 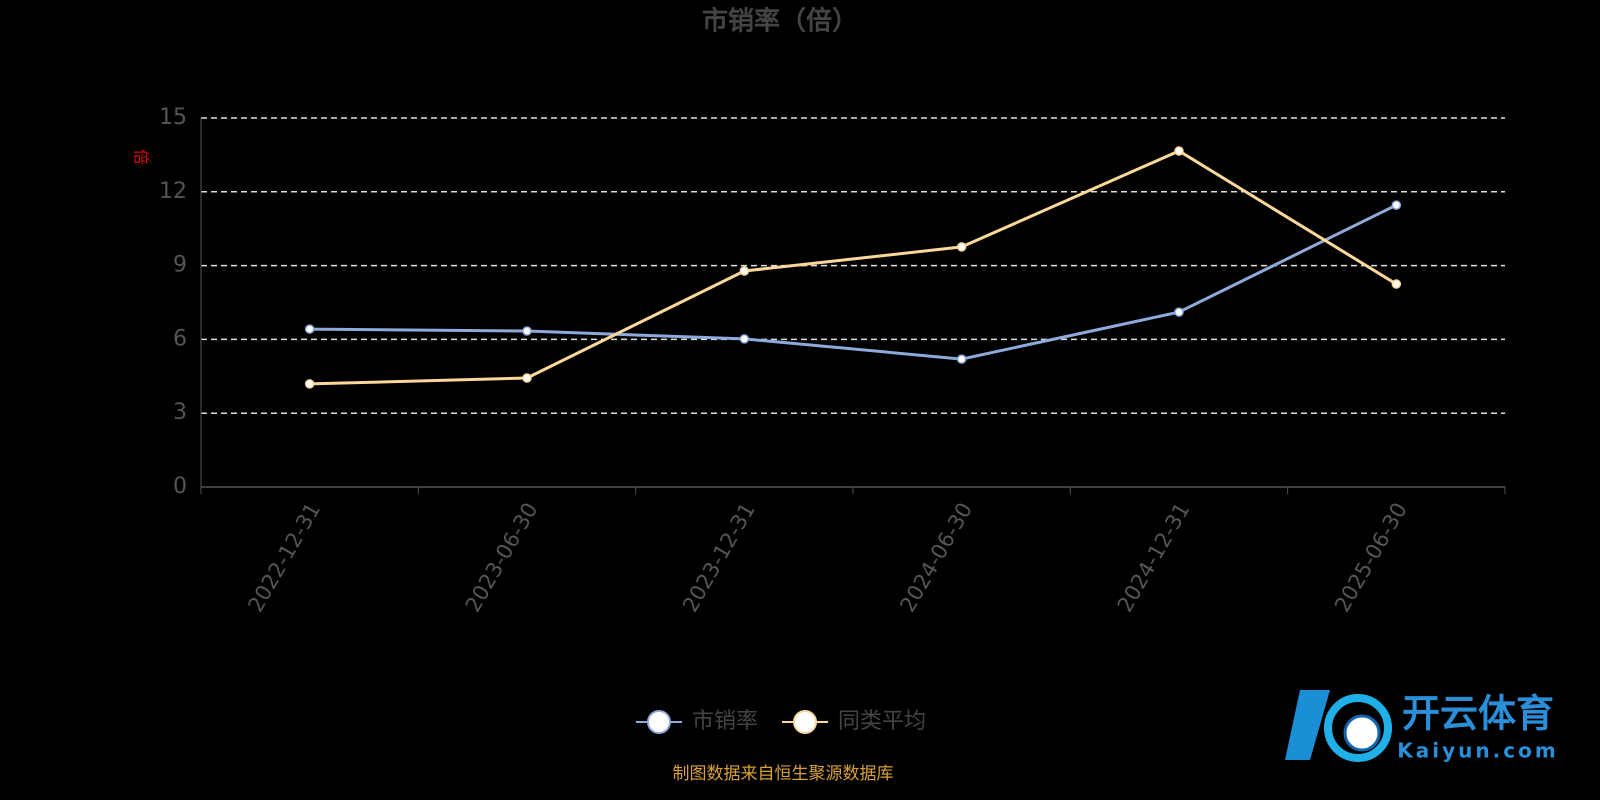 I want to click on y-tick-label: 6, so click(x=180, y=338).